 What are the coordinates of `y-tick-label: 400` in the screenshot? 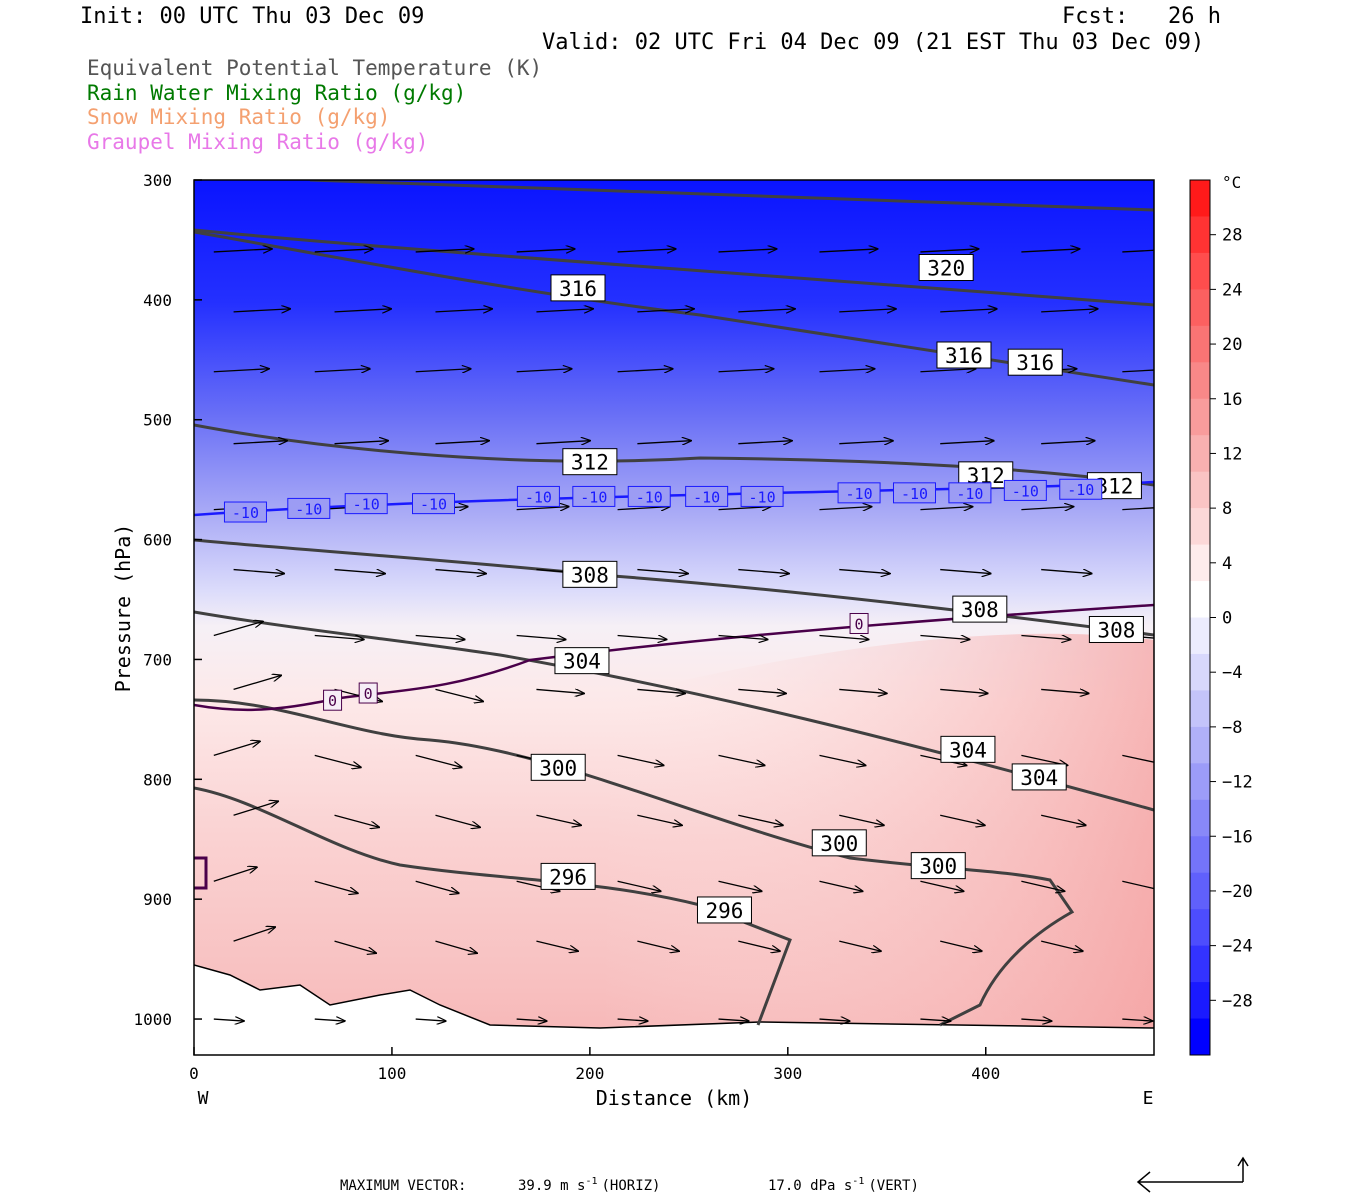 It's located at (157, 300).